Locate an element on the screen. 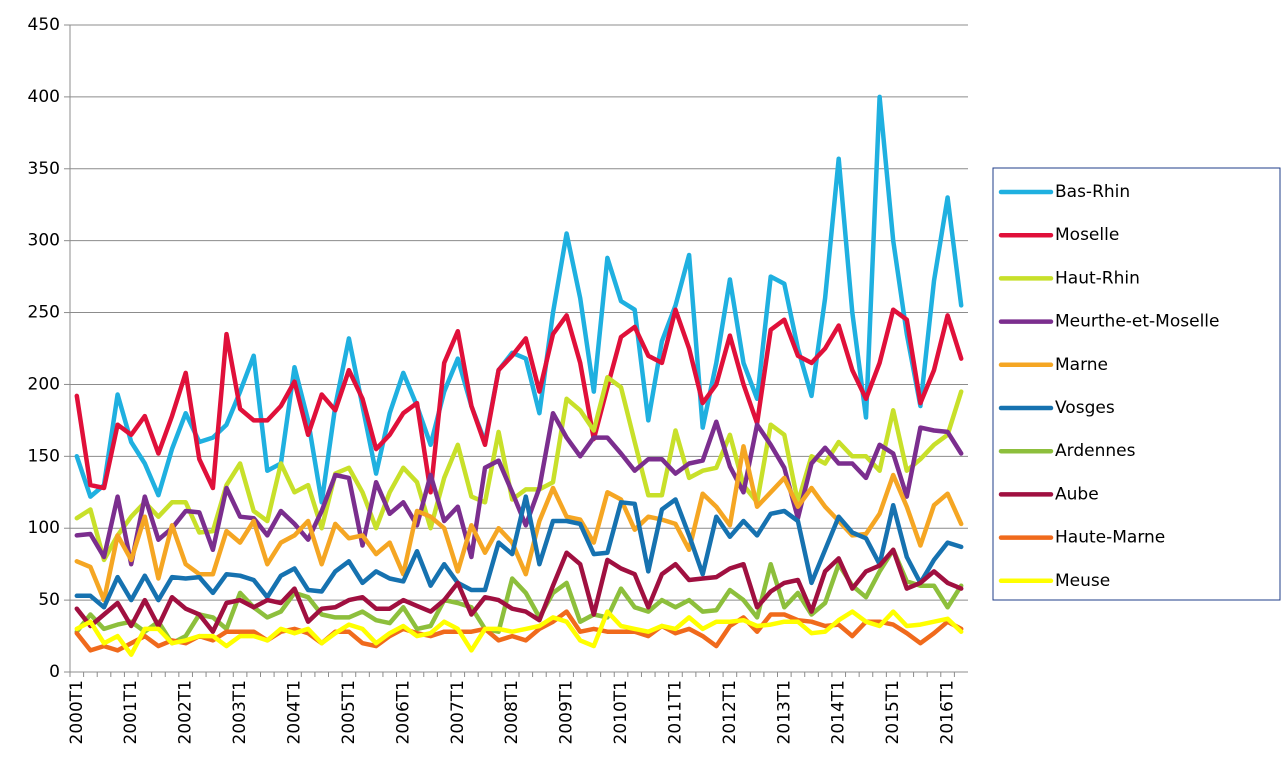 The image size is (1288, 760). x-tick-label: 2016T1 is located at coordinates (948, 712).